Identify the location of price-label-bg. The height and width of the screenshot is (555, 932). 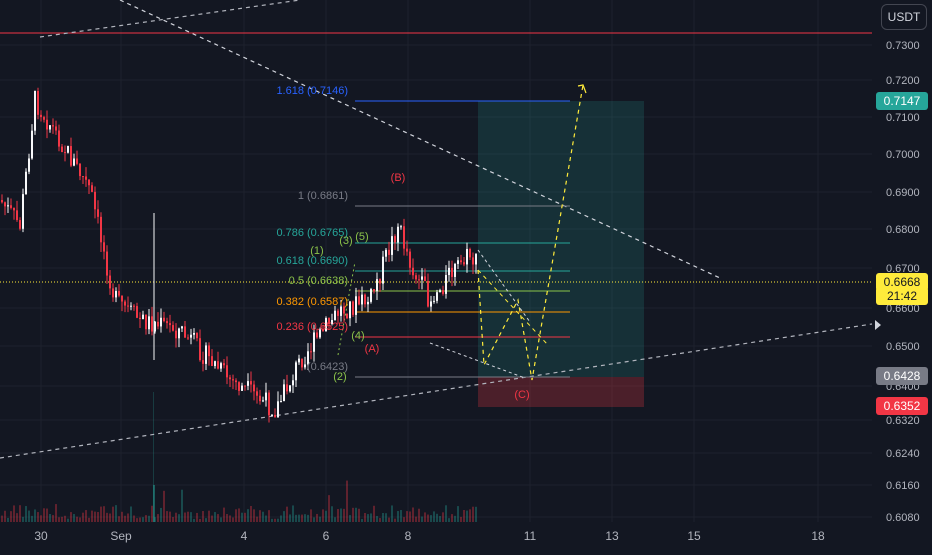
(902, 406).